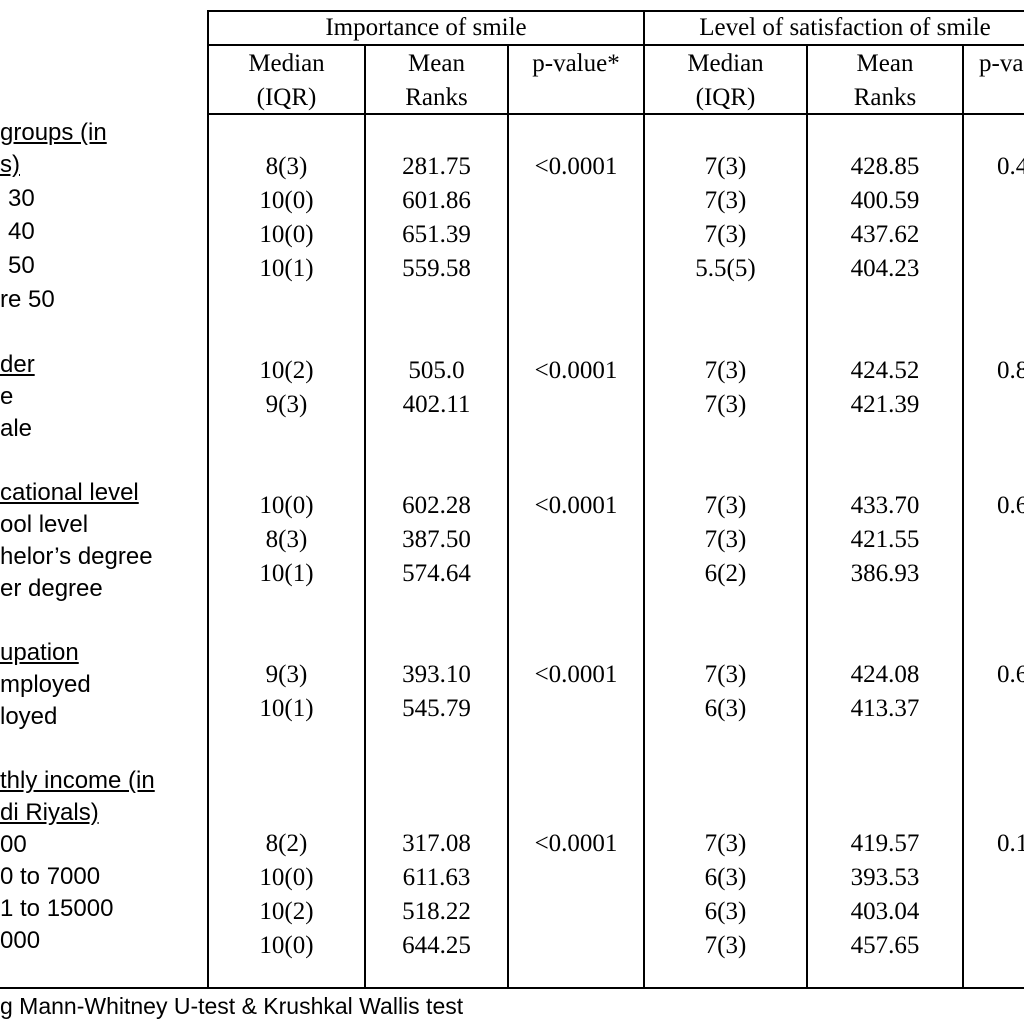  I want to click on section-title-income-line2: di Riyals), so click(49, 812).